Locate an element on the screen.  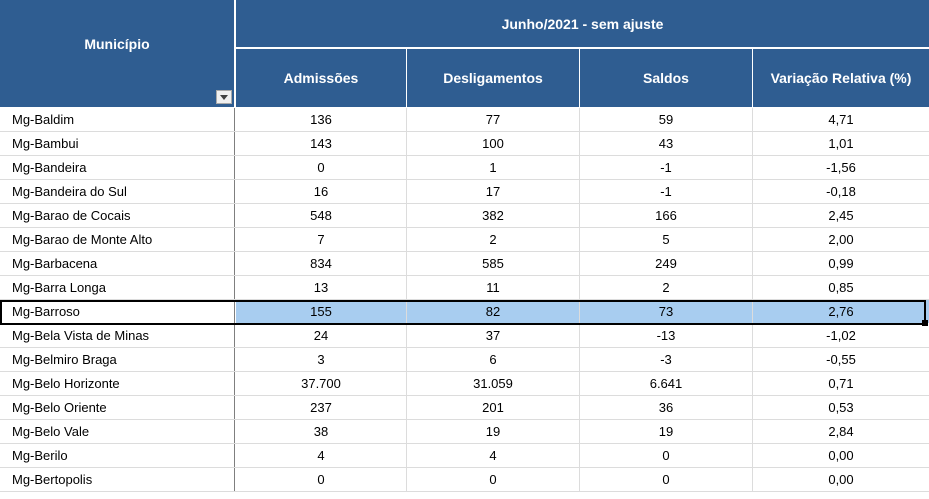
cell-municipio: Mg-Bela Vista de Minas is located at coordinates (117, 335).